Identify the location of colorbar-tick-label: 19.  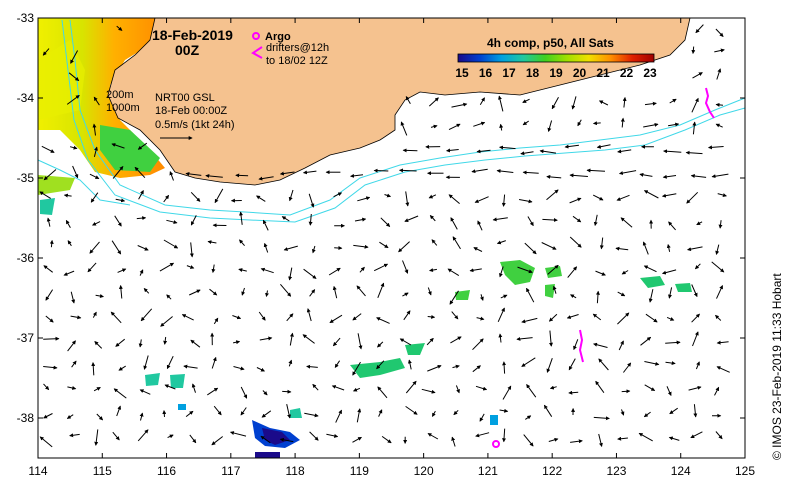
(556, 73).